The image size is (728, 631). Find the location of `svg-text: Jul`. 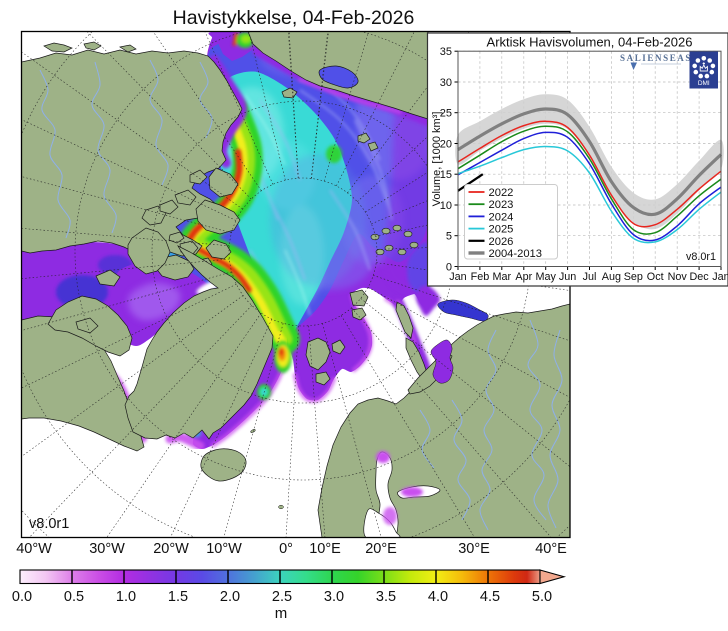

svg-text: Jul is located at coordinates (590, 277).